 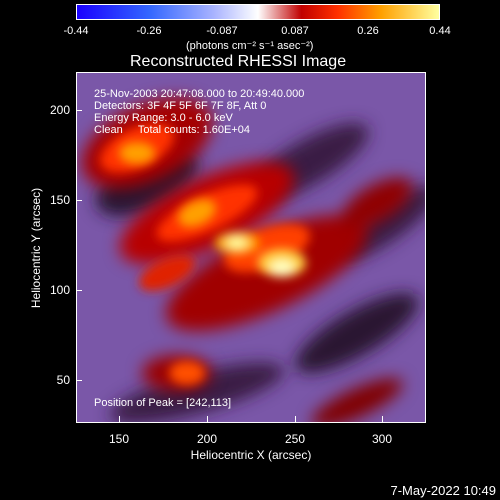 I want to click on annotation-detectors: Detectors: 3F 4F 5F 6F 7F 8F, Att 0, so click(x=180, y=106).